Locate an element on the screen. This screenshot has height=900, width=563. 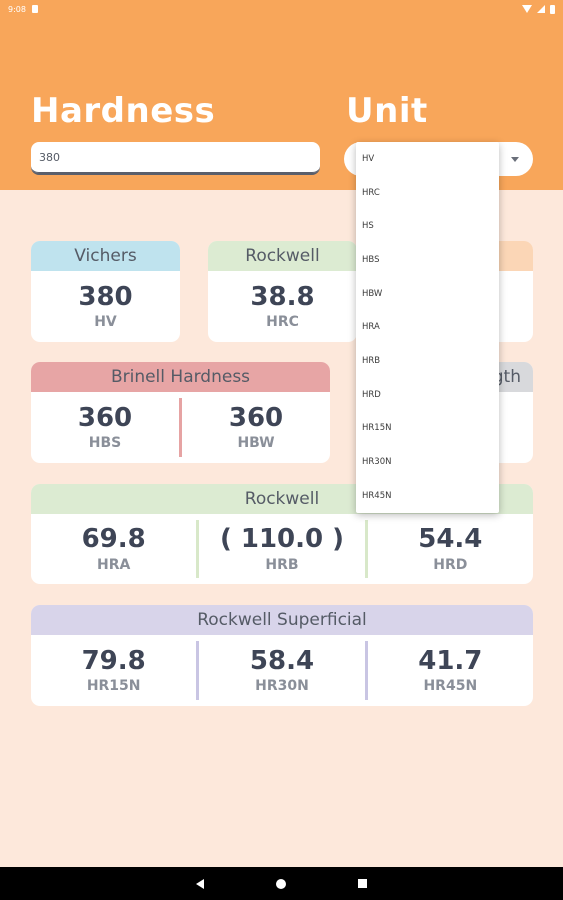
vichers-card: Vichers 380 HV is located at coordinates (105, 291).